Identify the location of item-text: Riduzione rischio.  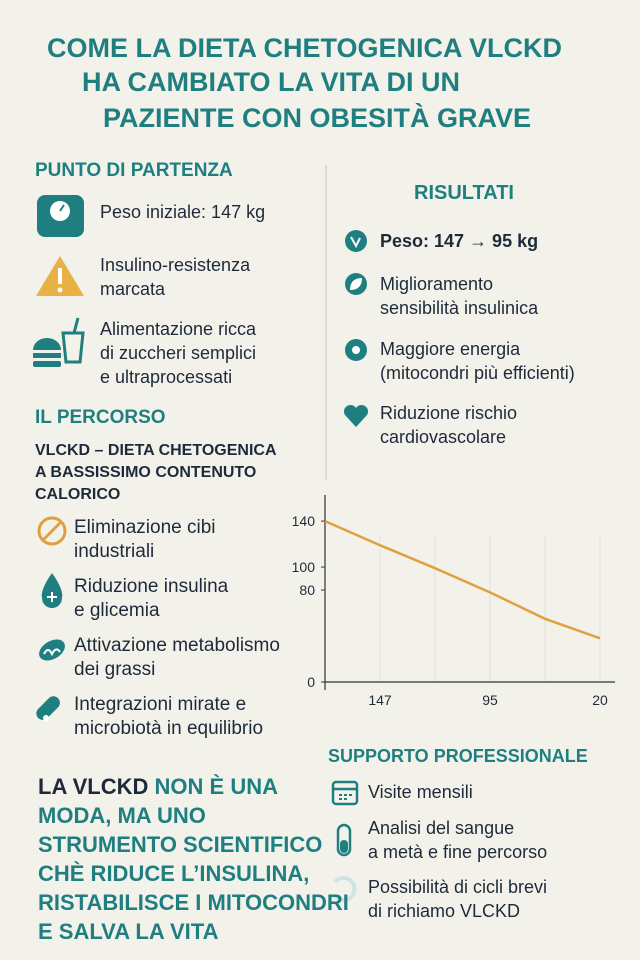
(449, 413).